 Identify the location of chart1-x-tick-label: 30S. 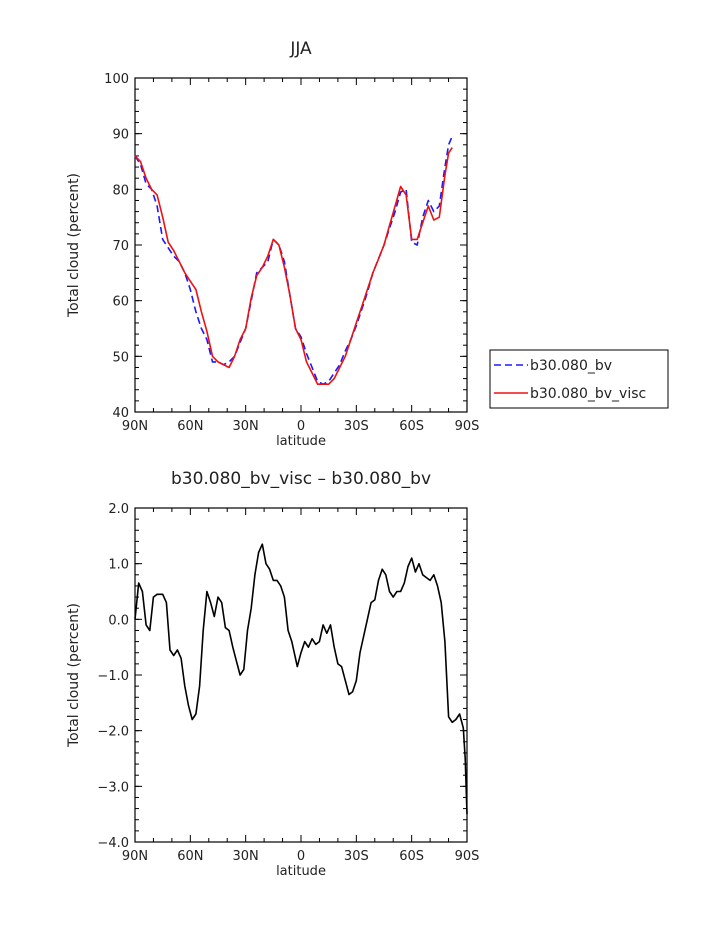
(356, 426).